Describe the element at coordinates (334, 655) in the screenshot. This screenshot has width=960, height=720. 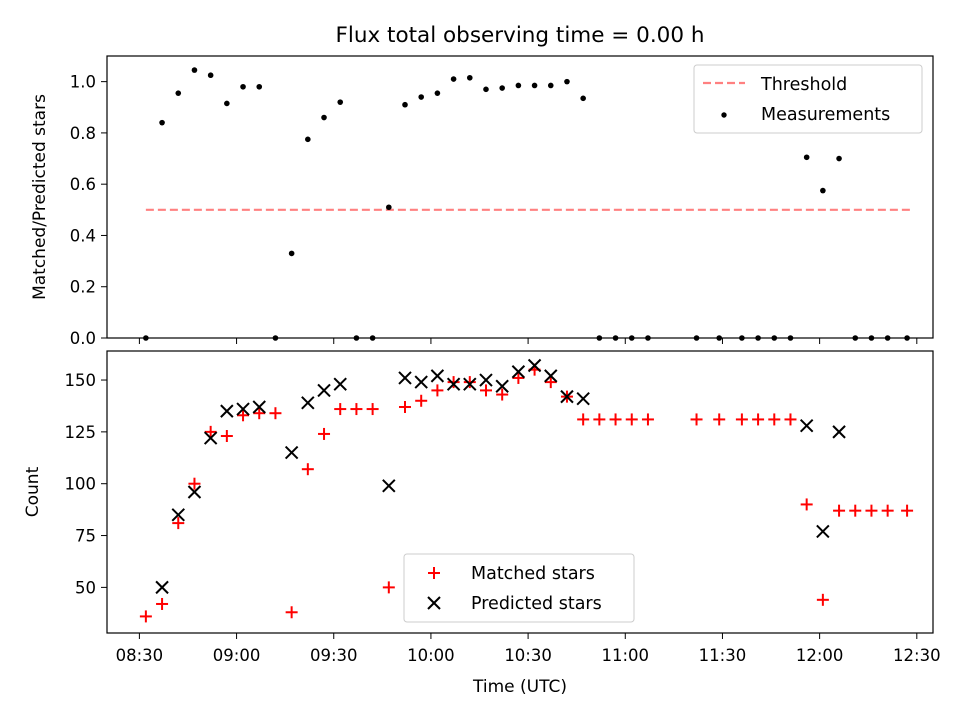
I see `x-tick-label: 09:30` at that location.